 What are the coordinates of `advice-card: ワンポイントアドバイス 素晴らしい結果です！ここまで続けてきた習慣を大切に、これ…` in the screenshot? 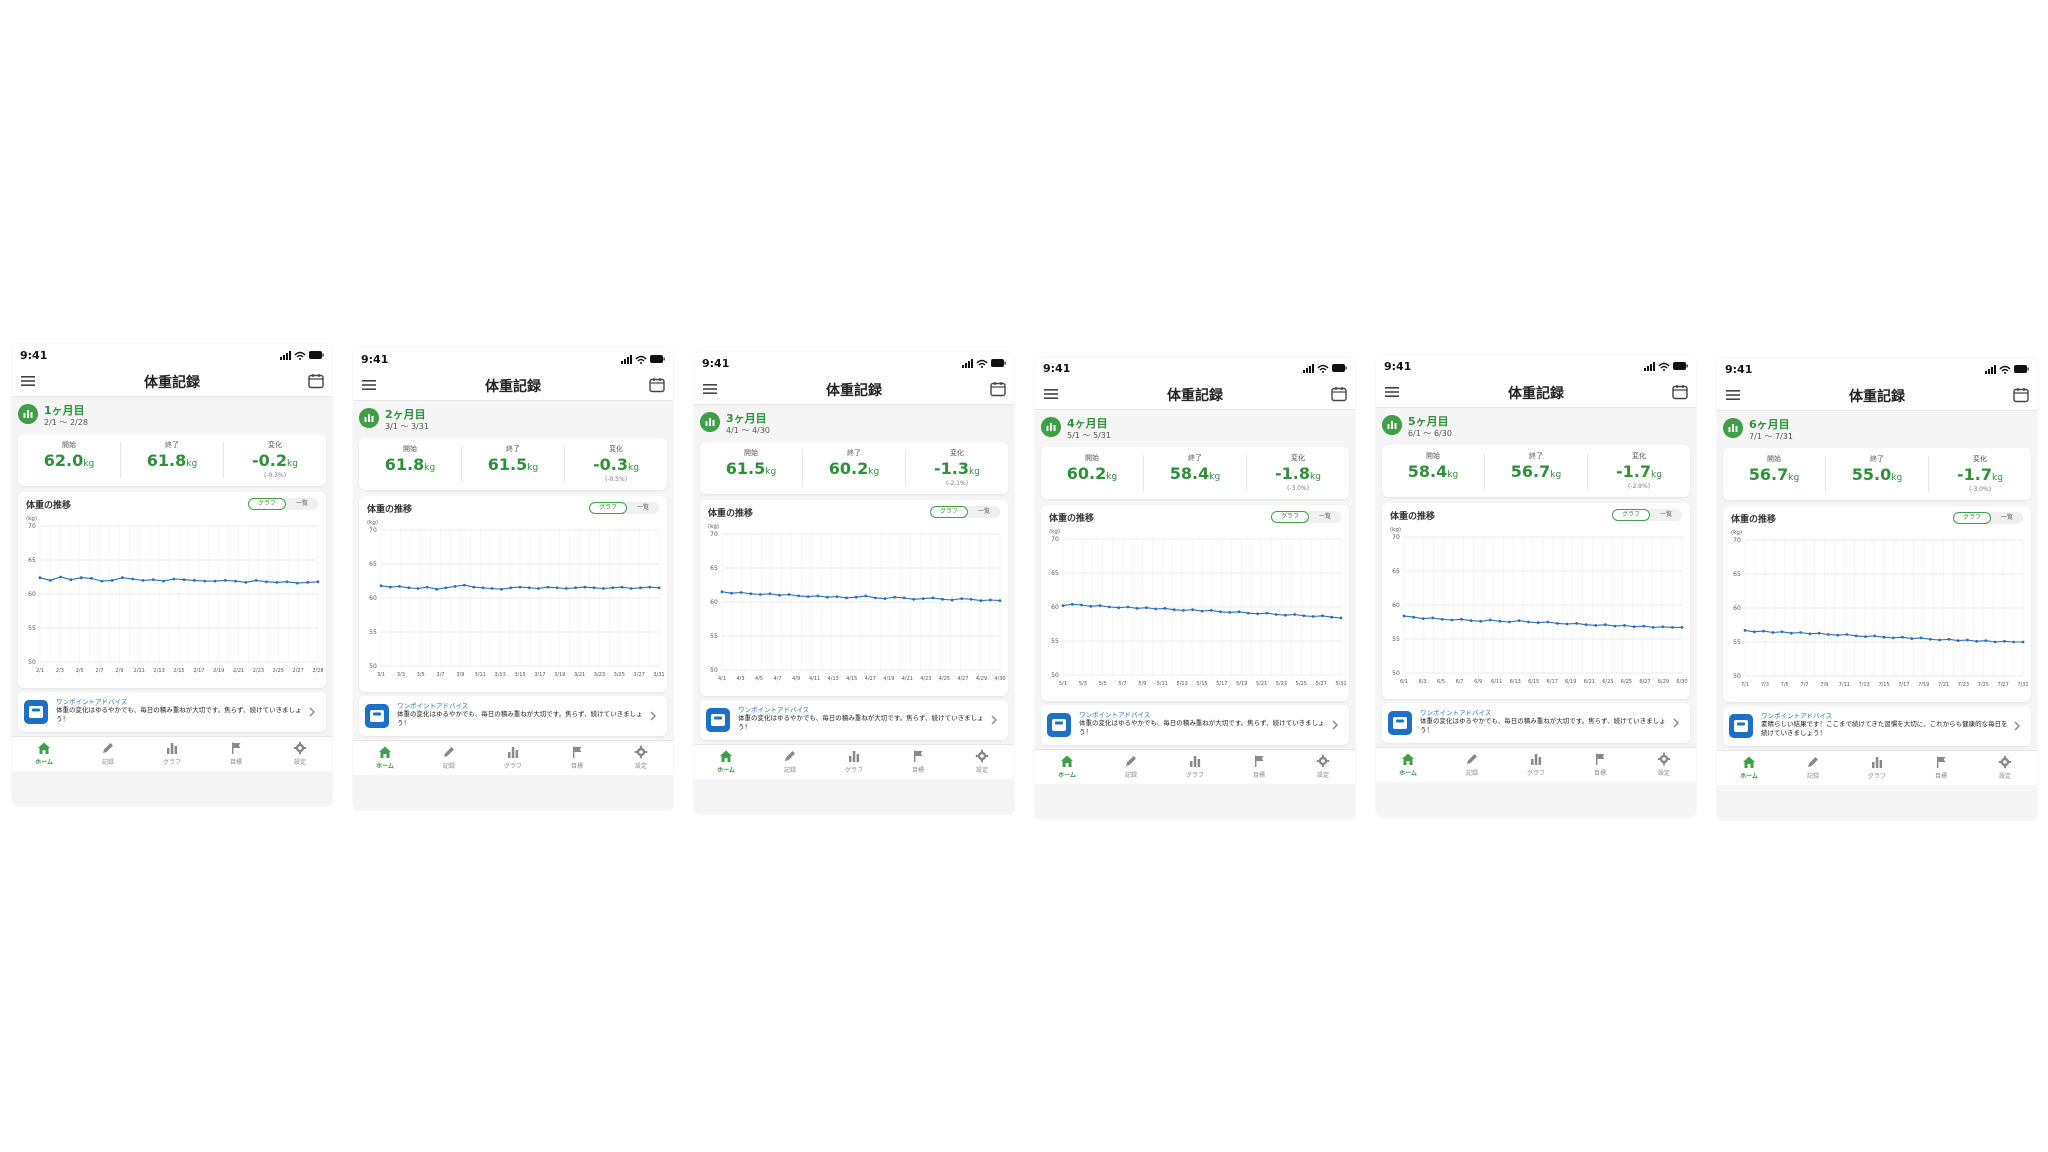 It's located at (1877, 726).